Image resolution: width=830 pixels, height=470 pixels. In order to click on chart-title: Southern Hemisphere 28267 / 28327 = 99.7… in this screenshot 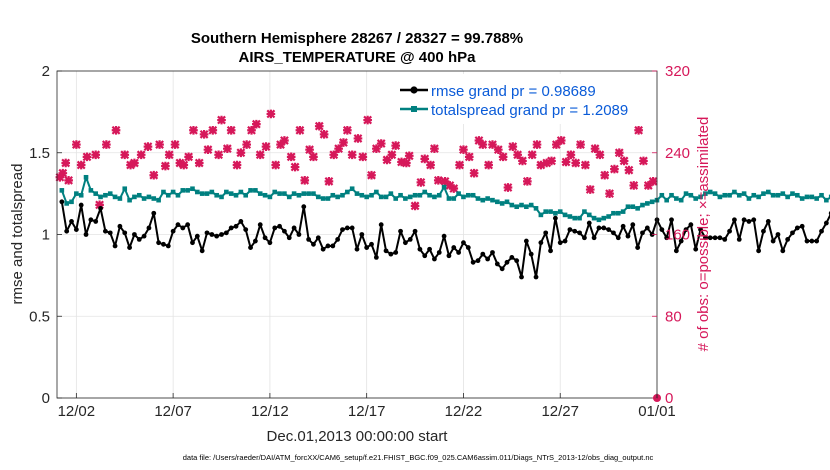, I will do `click(357, 38)`.